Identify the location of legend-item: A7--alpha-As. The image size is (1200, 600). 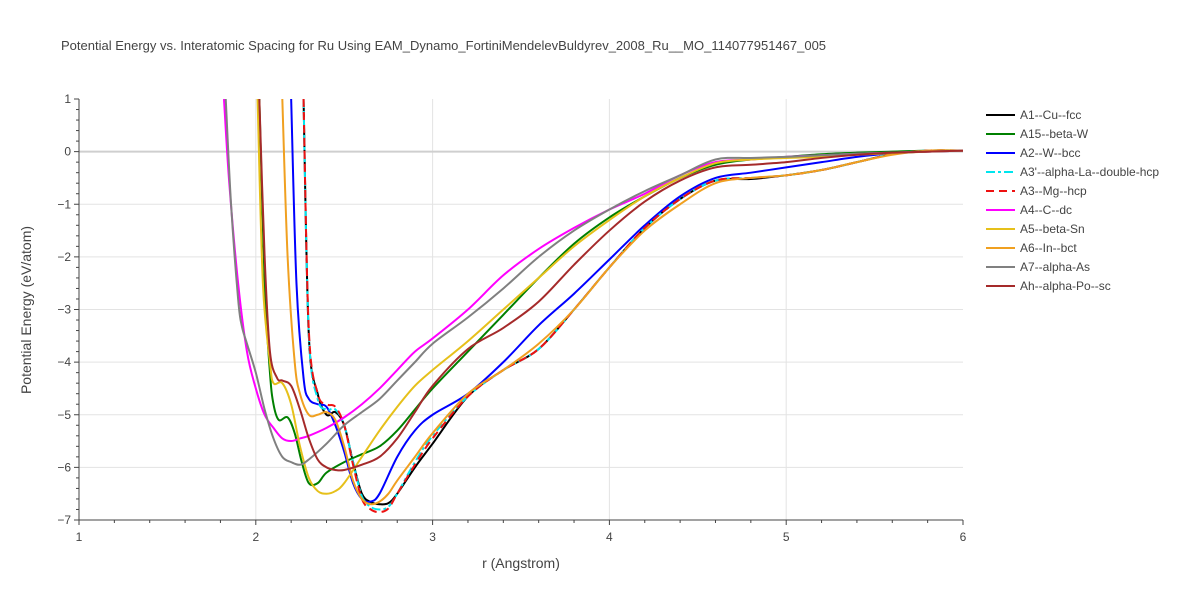
(1038, 267).